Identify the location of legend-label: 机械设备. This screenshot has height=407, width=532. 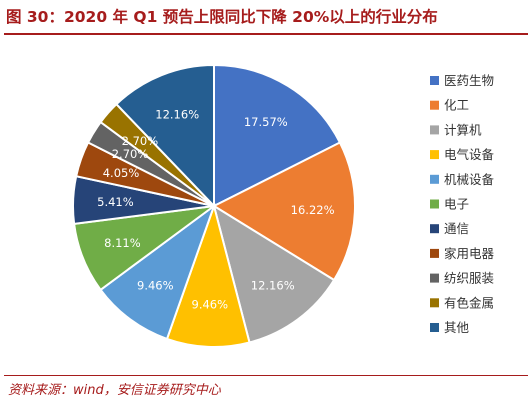
(469, 179).